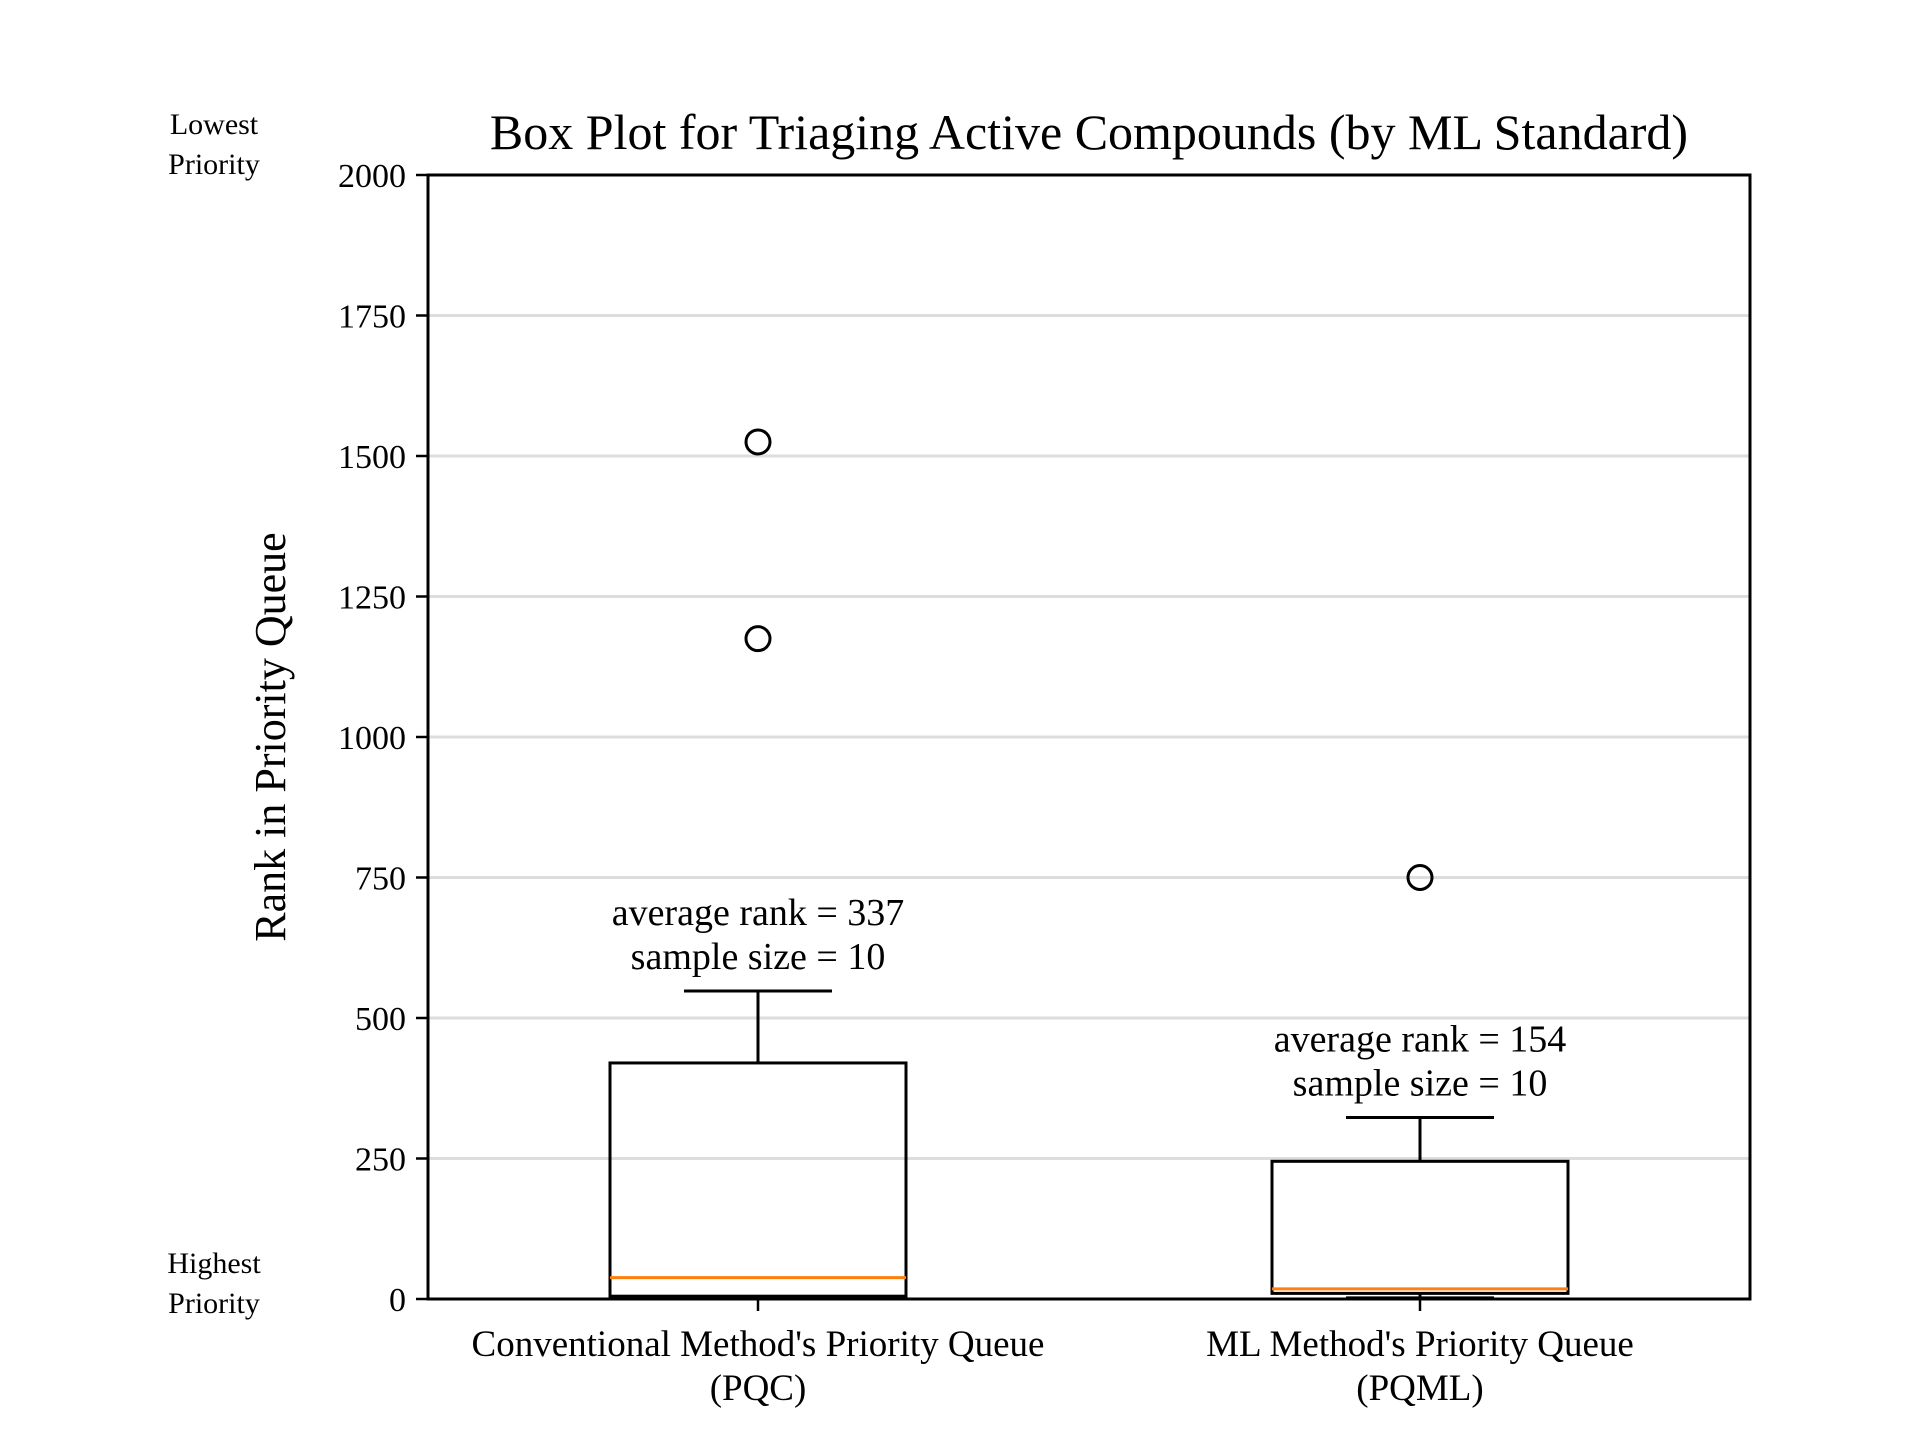 The width and height of the screenshot is (1920, 1440). I want to click on y-tick-label: 1750, so click(372, 317).